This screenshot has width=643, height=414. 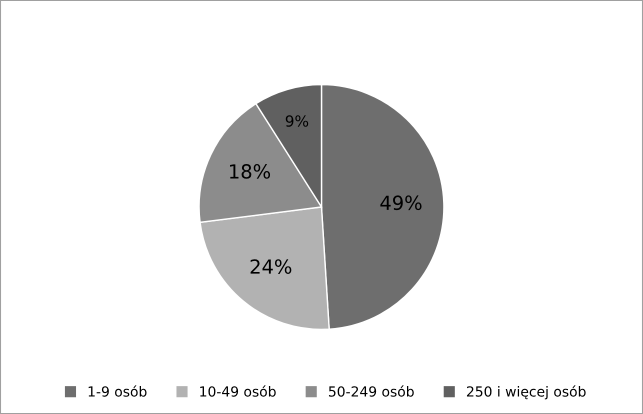 I want to click on data-label: 24%, so click(x=271, y=266).